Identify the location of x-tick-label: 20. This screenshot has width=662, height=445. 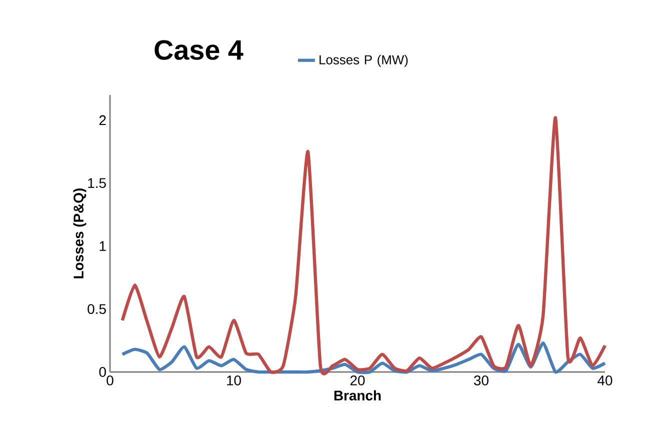
(357, 381).